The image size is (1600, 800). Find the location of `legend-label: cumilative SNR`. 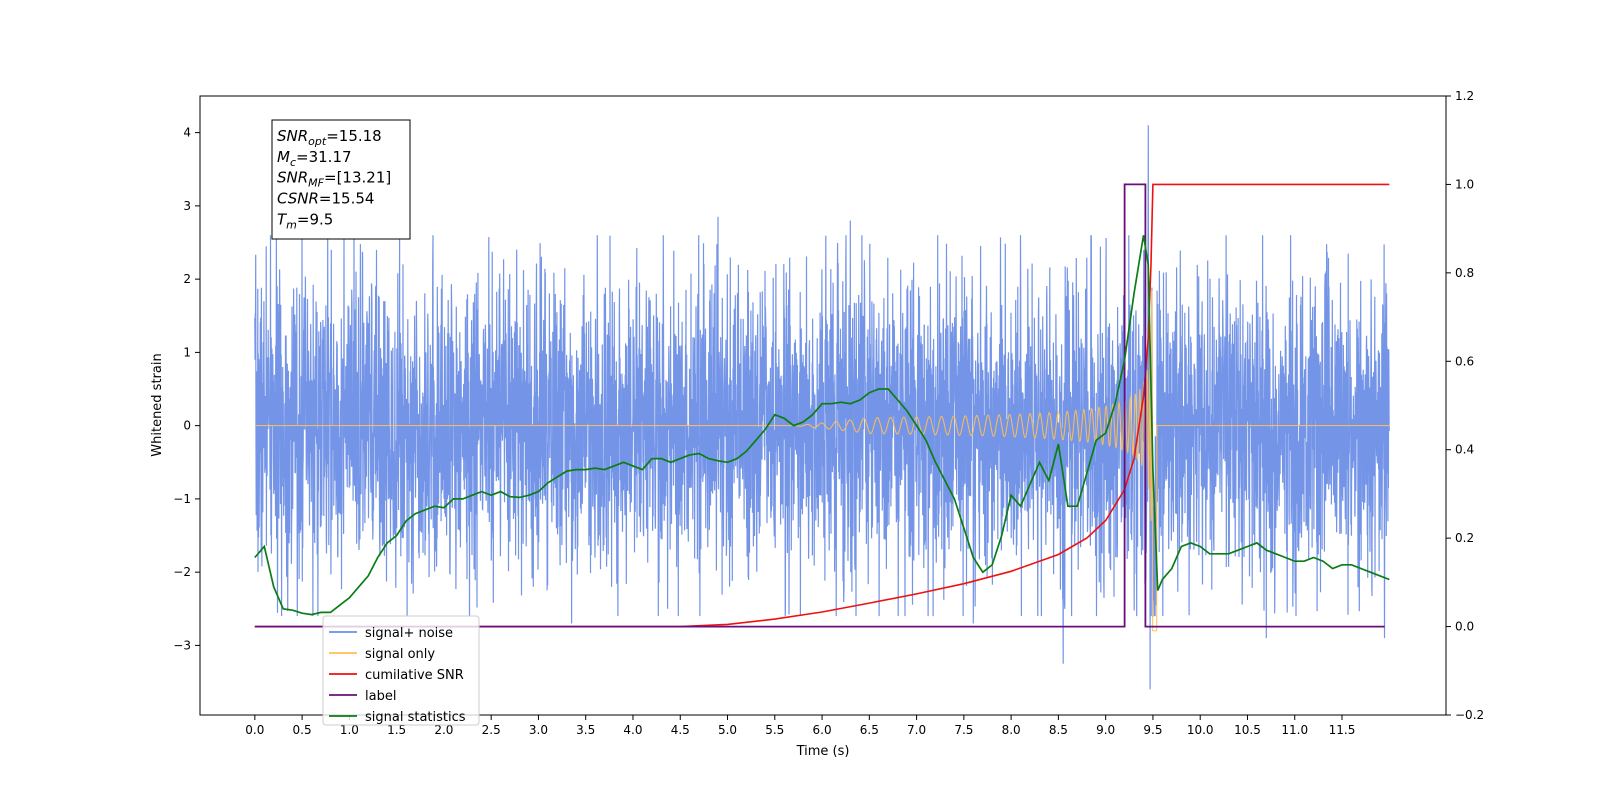

legend-label: cumilative SNR is located at coordinates (414, 675).